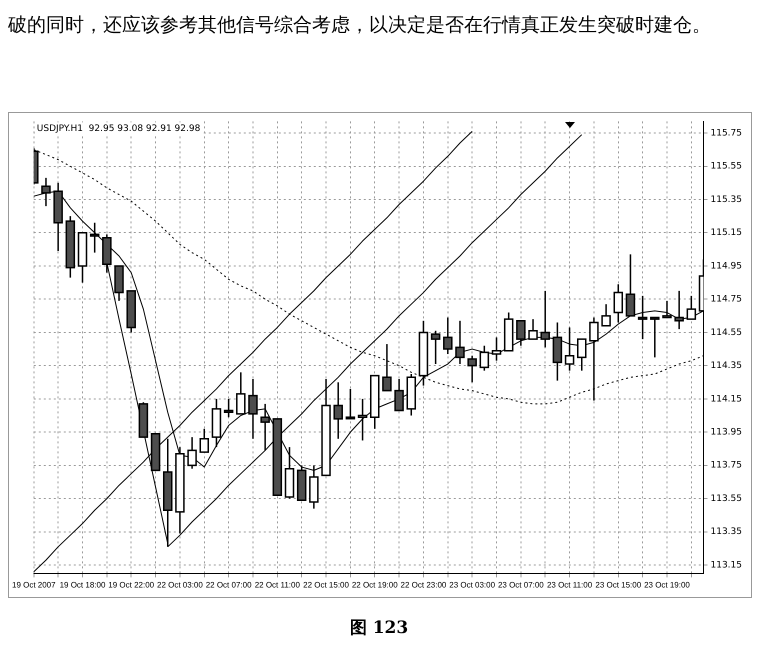 Image resolution: width=758 pixels, height=646 pixels. What do you see at coordinates (34, 585) in the screenshot?
I see `x-tick-label: 19 Oct 2007` at bounding box center [34, 585].